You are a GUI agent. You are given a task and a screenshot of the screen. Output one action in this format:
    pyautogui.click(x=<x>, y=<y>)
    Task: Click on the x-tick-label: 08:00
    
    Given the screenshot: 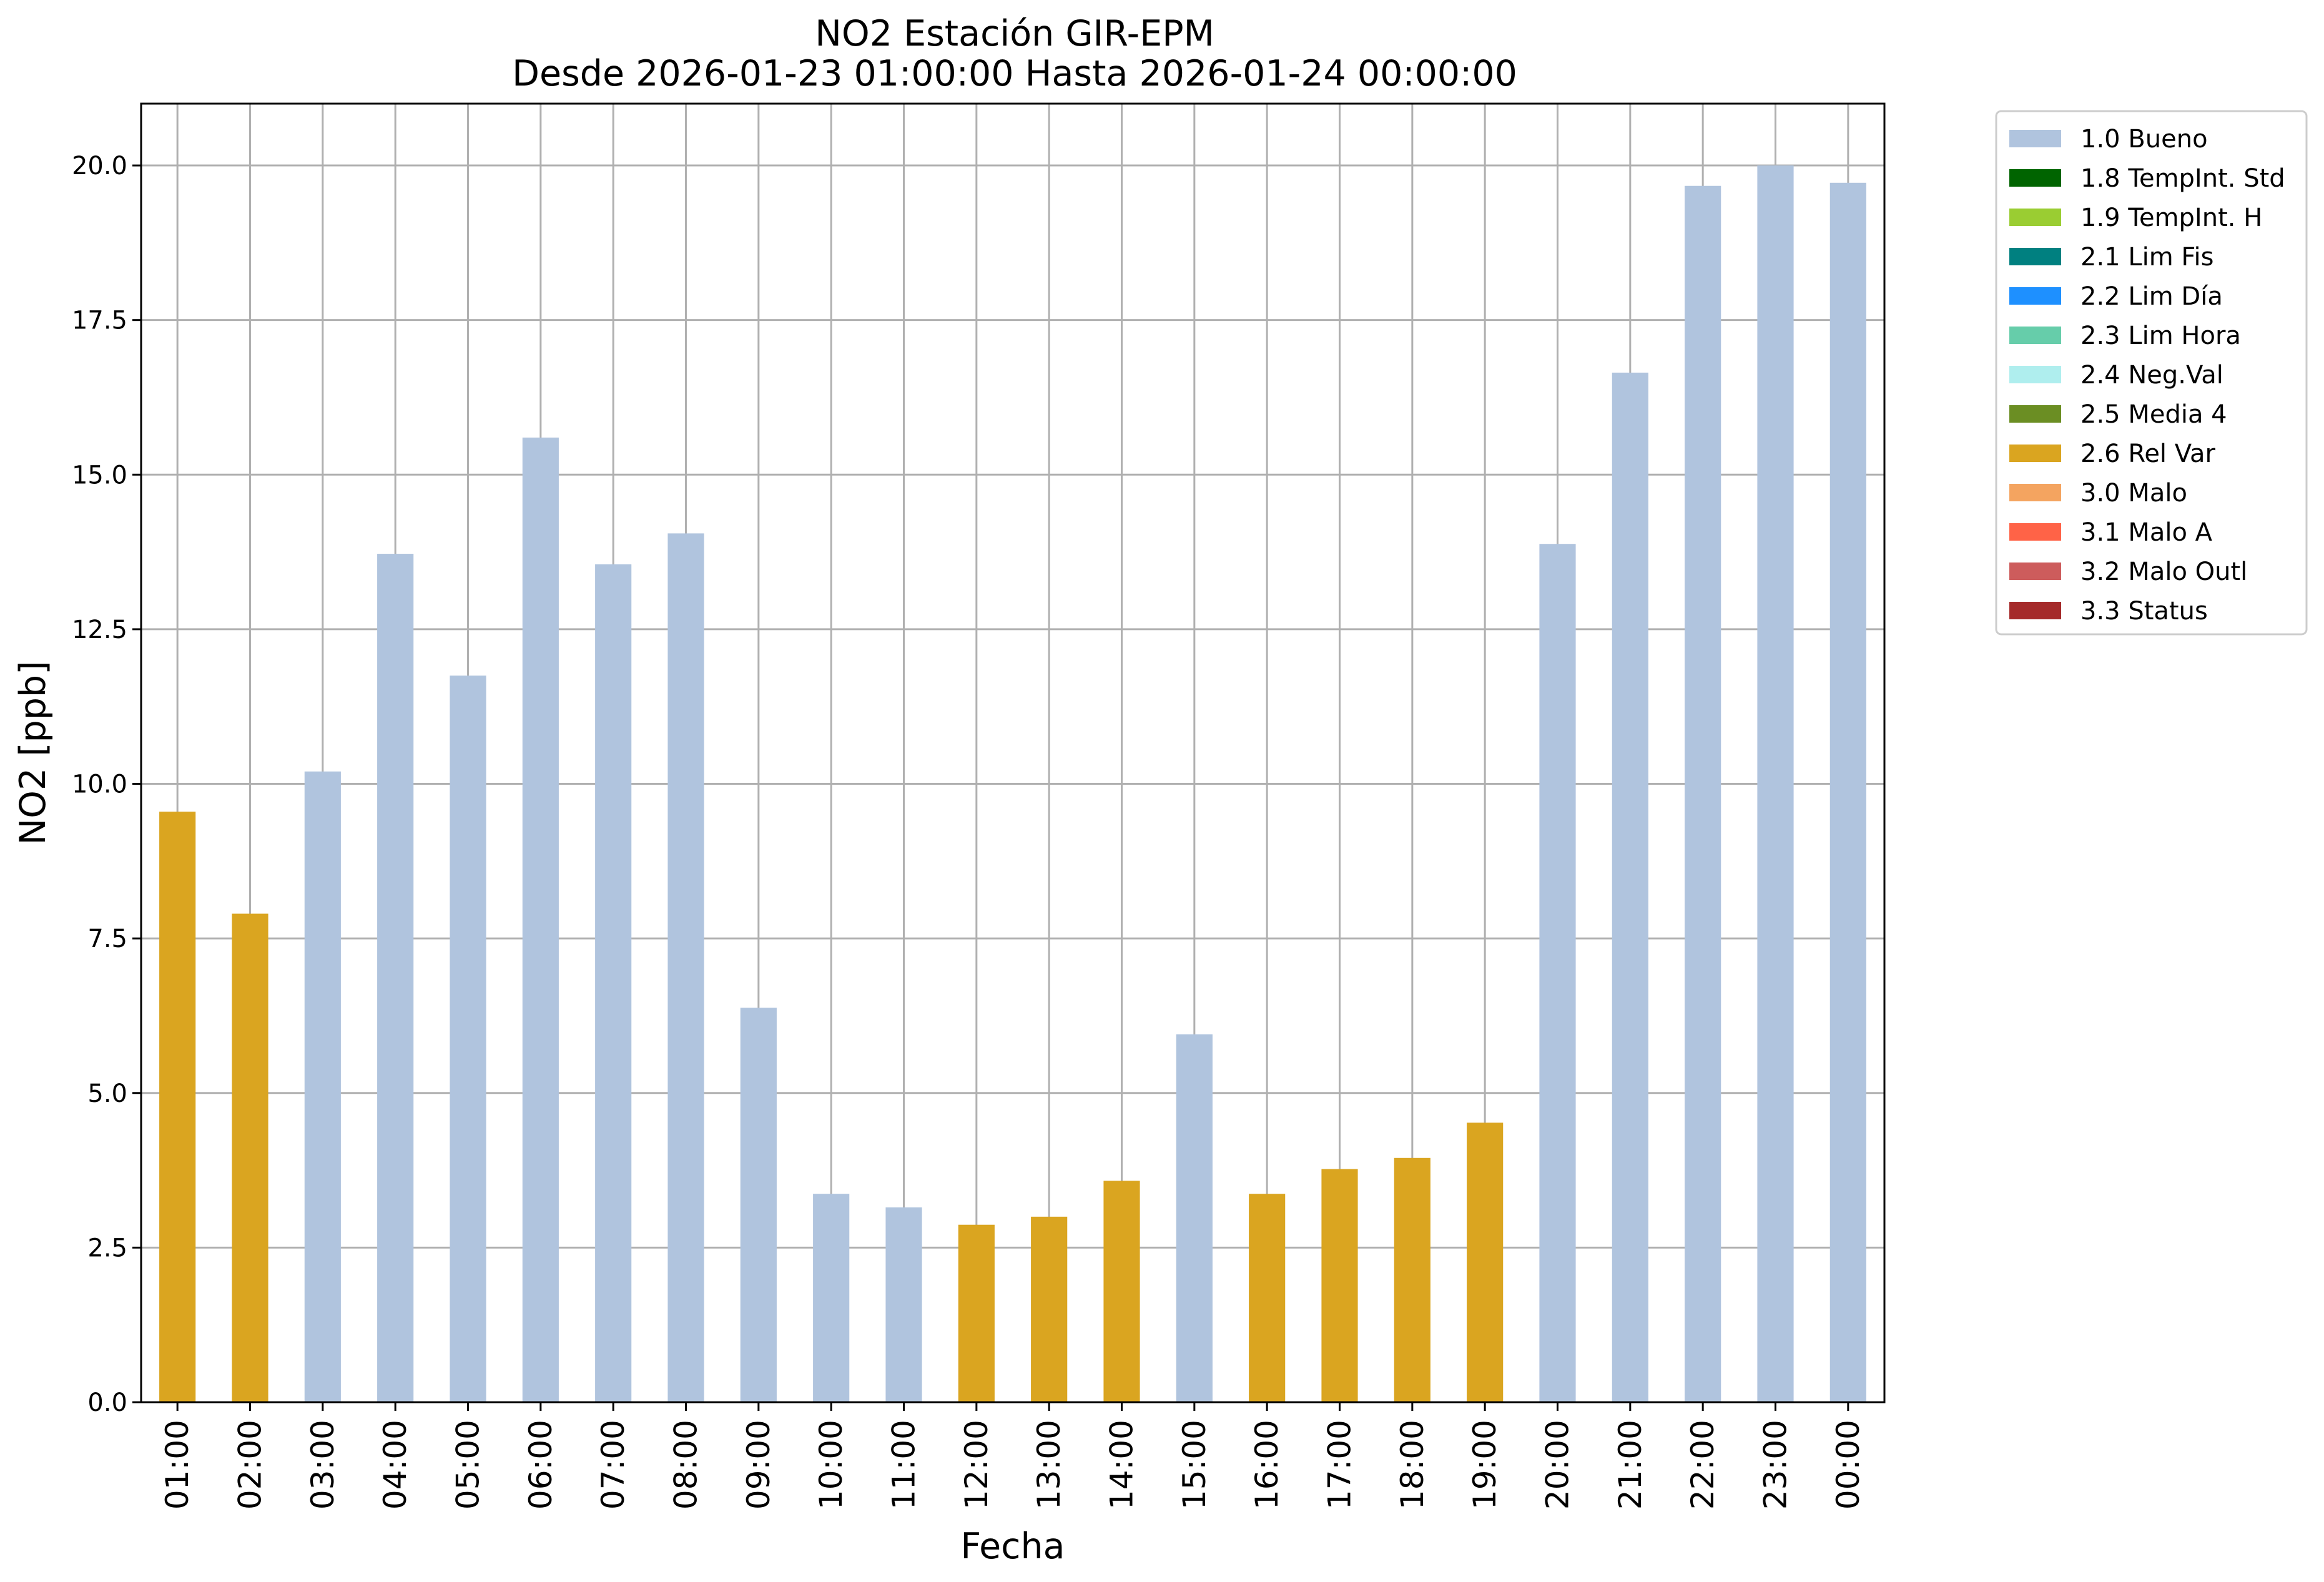 What is the action you would take?
    pyautogui.click(x=686, y=1465)
    